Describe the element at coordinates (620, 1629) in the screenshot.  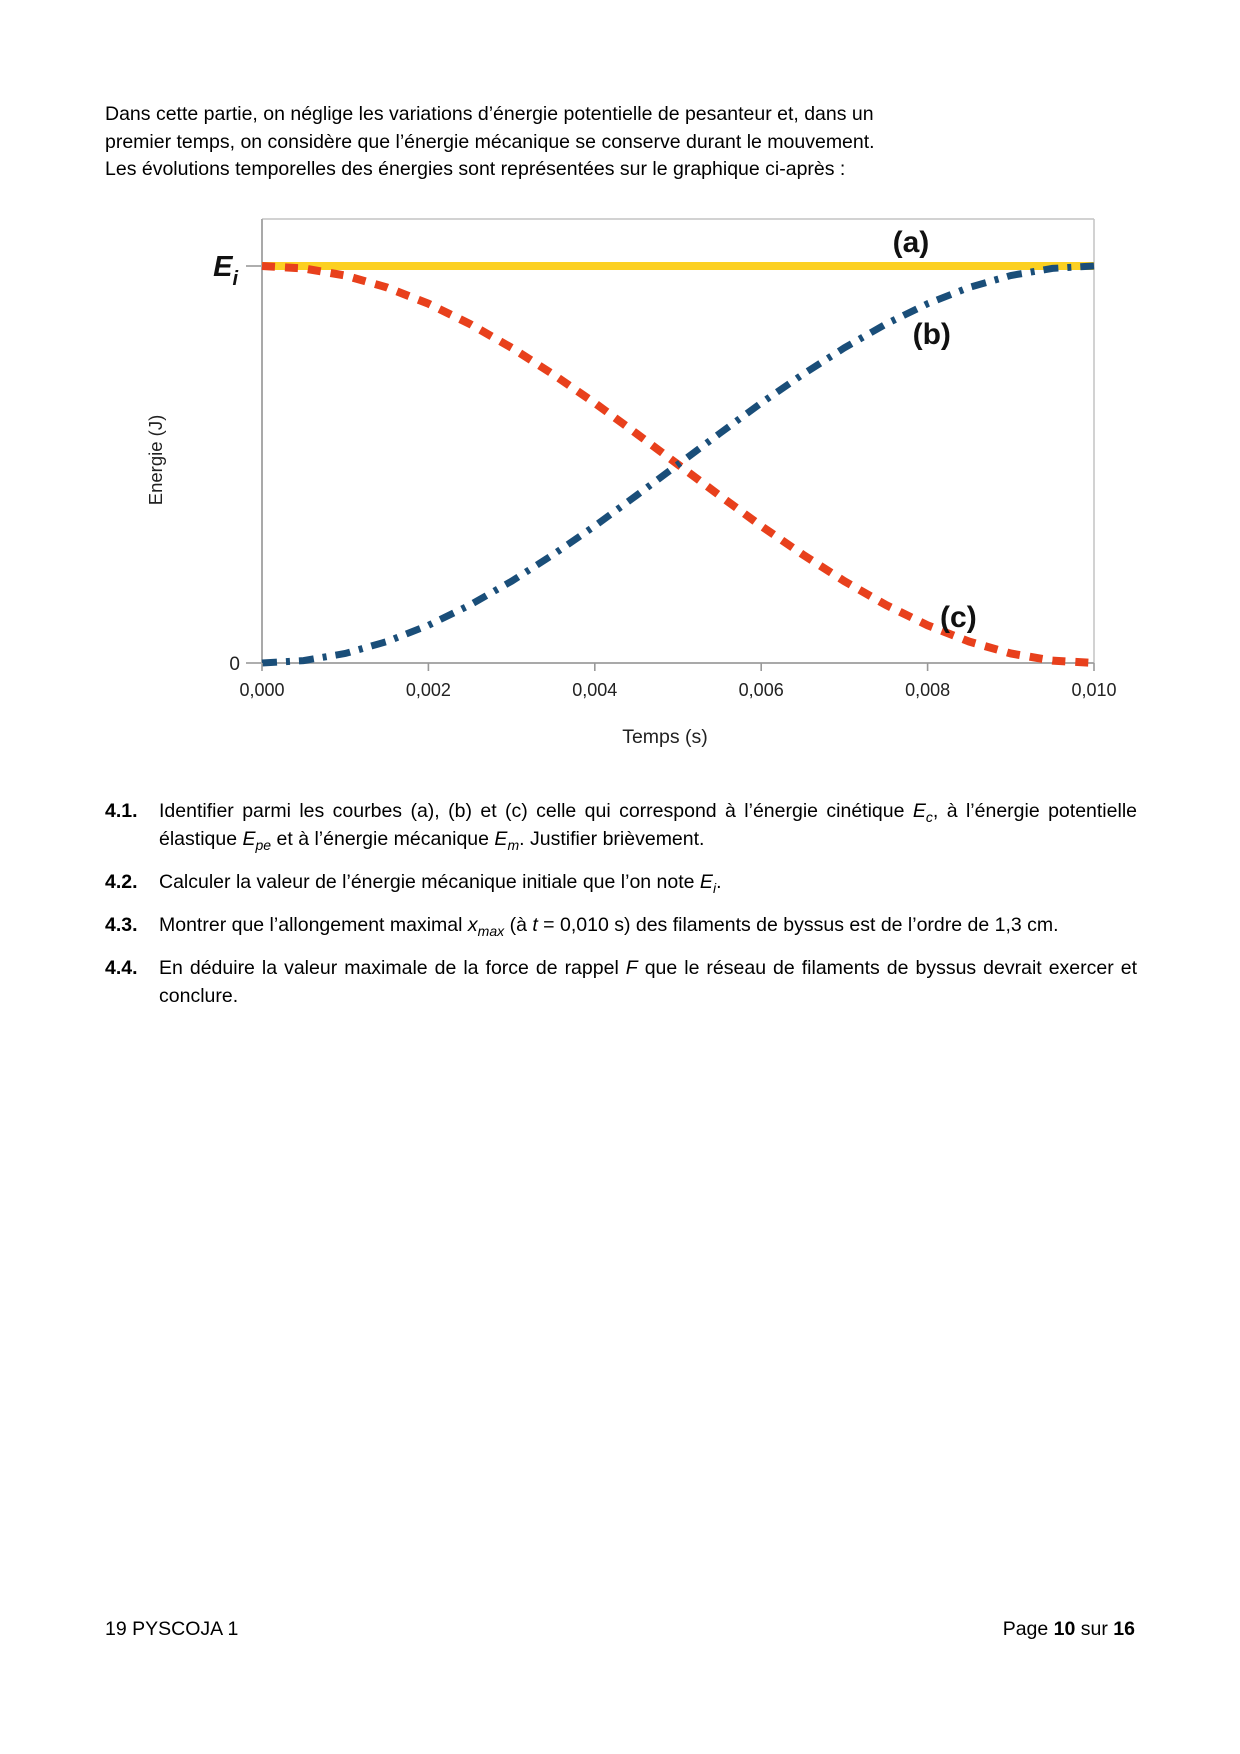
I see `page-footer: 19 PYSCOJA 1 Page 10 sur 16` at that location.